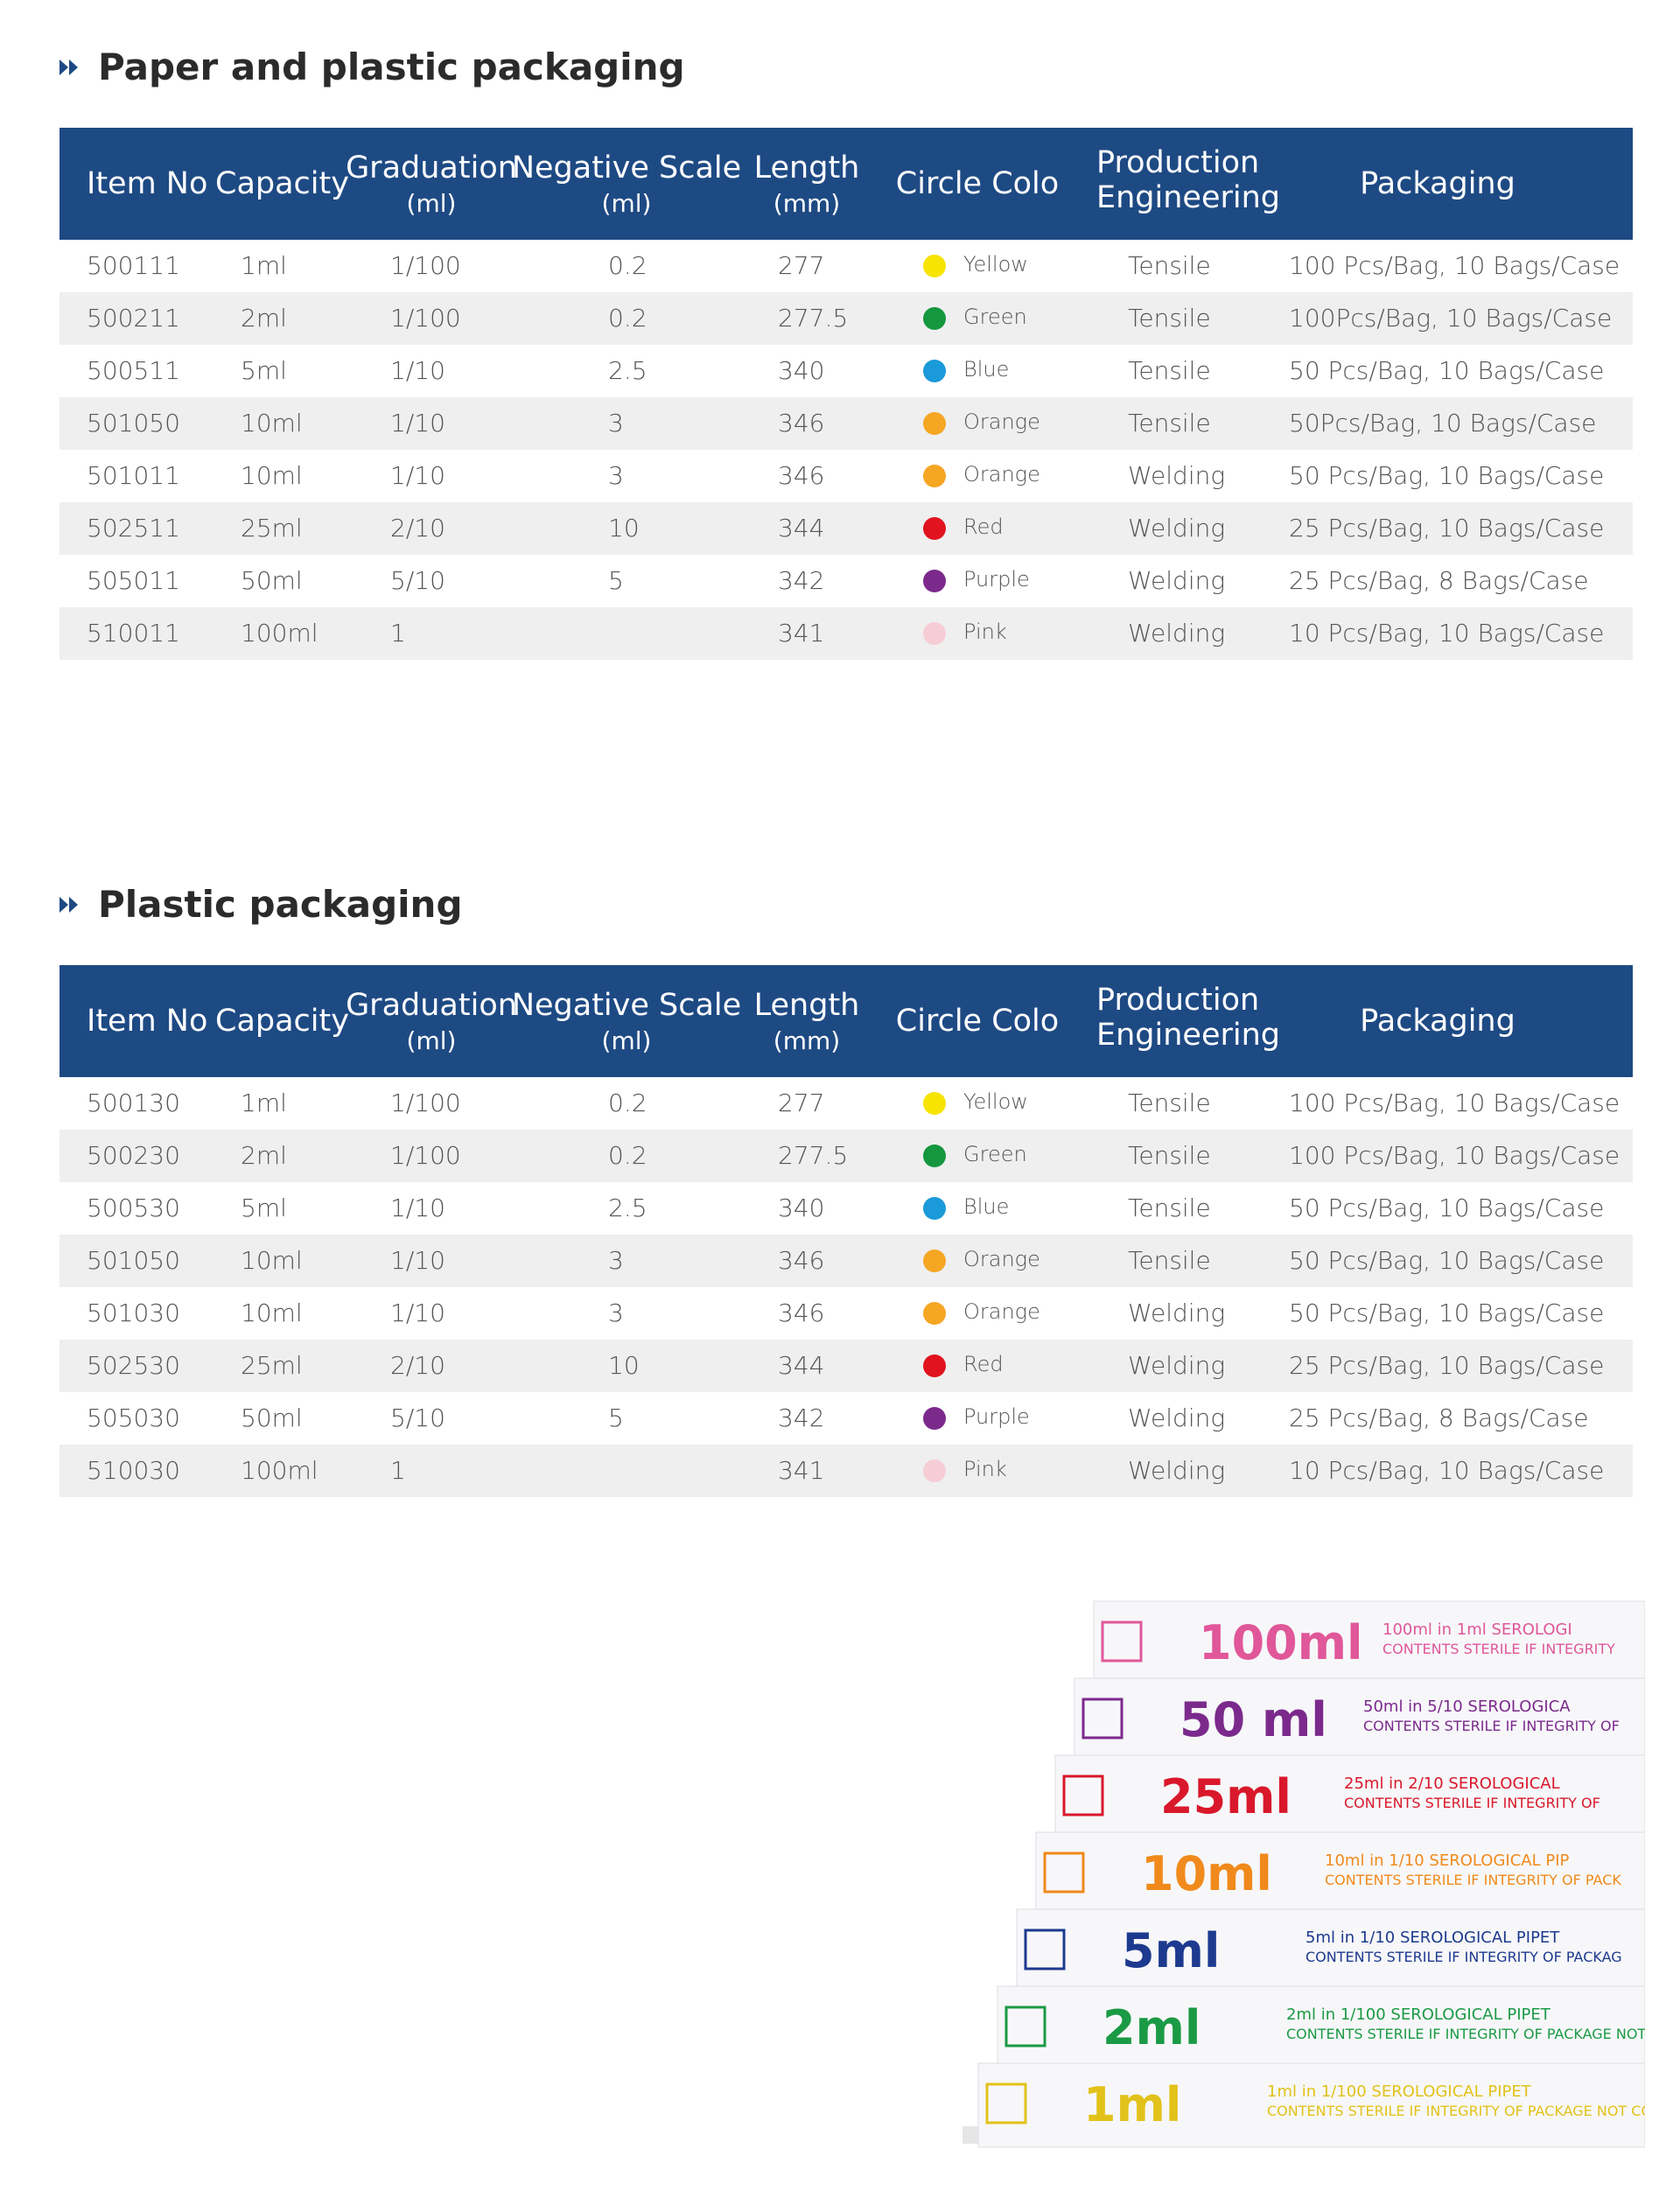 This screenshot has width=1680, height=2205. Describe the element at coordinates (801, 1365) in the screenshot. I see `table-cell: 344` at that location.